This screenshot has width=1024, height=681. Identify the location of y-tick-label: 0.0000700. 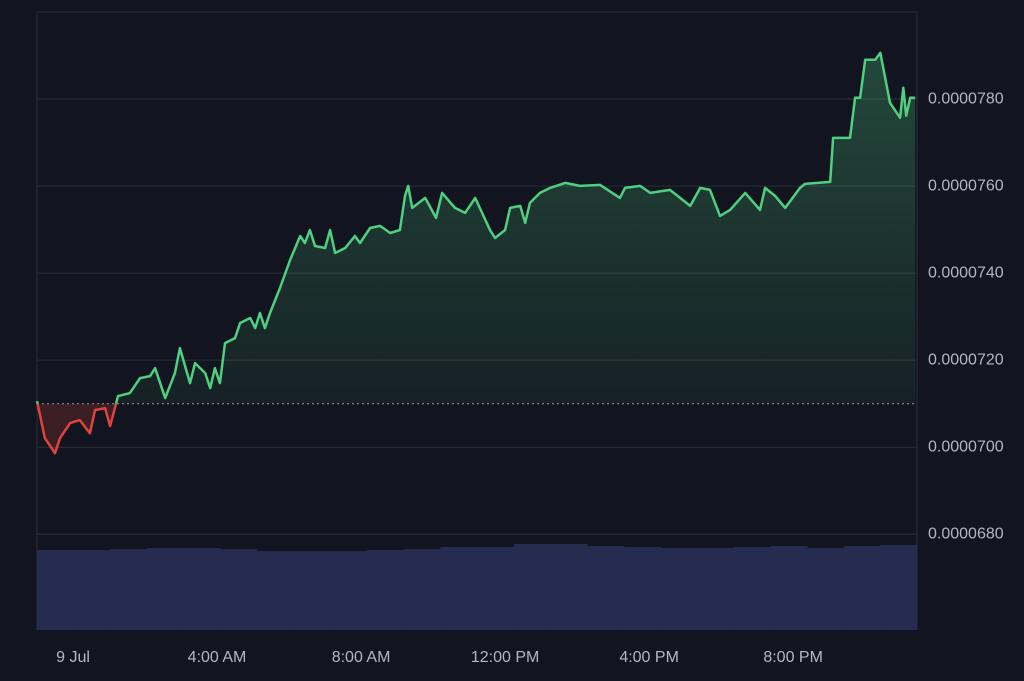
(966, 446).